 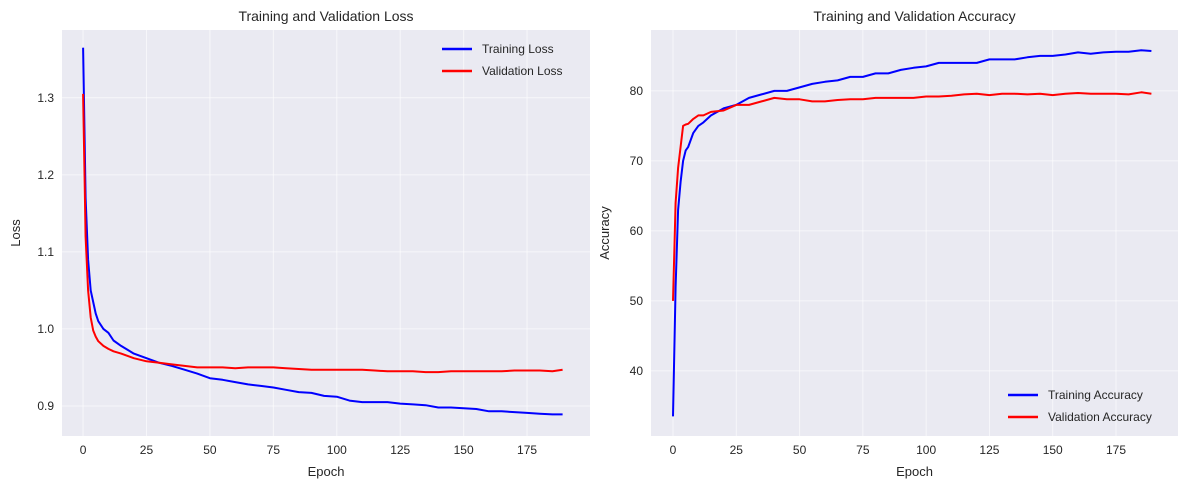 I want to click on y-tick-label: 70, so click(x=637, y=161).